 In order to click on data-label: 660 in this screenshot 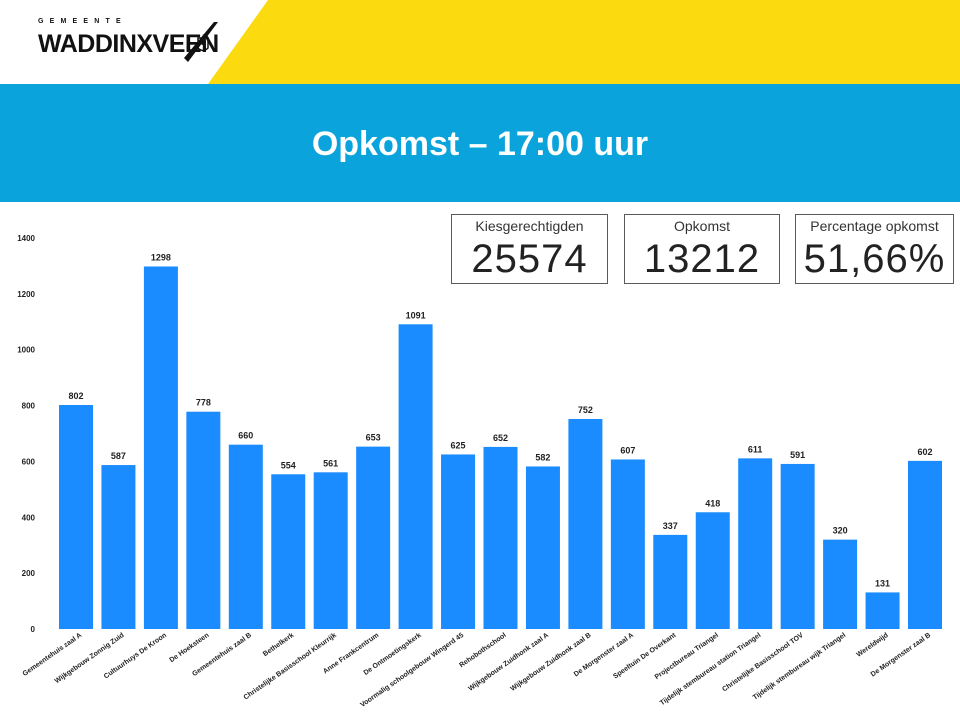, I will do `click(245, 436)`.